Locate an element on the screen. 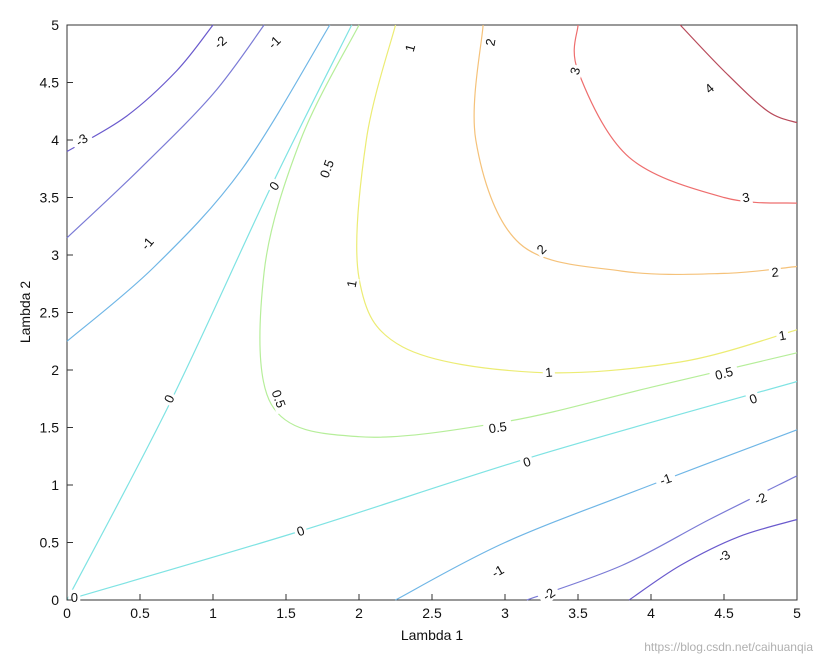 This screenshot has height=660, width=823. contour-line-level-neg1 is located at coordinates (596, 515).